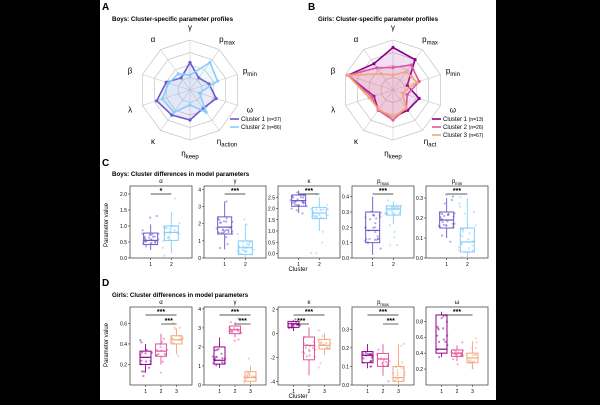  What do you see at coordinates (311, 7) in the screenshot?
I see `panel-b-letter: B` at bounding box center [311, 7].